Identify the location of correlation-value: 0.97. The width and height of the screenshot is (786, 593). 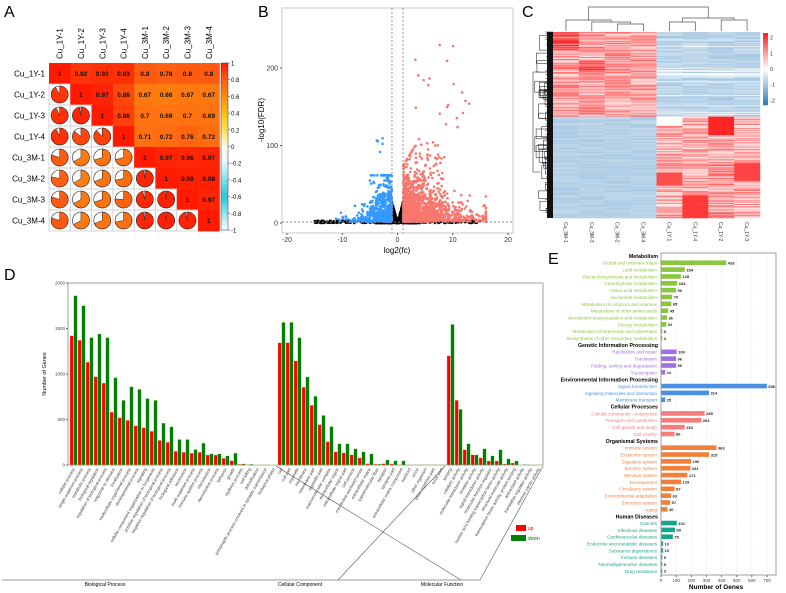
(208, 158).